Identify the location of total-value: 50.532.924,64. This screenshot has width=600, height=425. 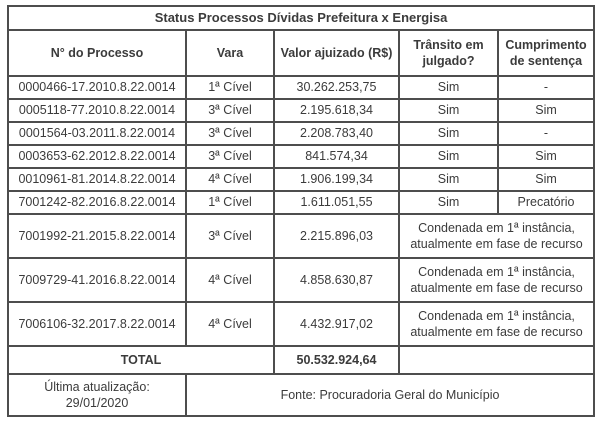
(336, 360).